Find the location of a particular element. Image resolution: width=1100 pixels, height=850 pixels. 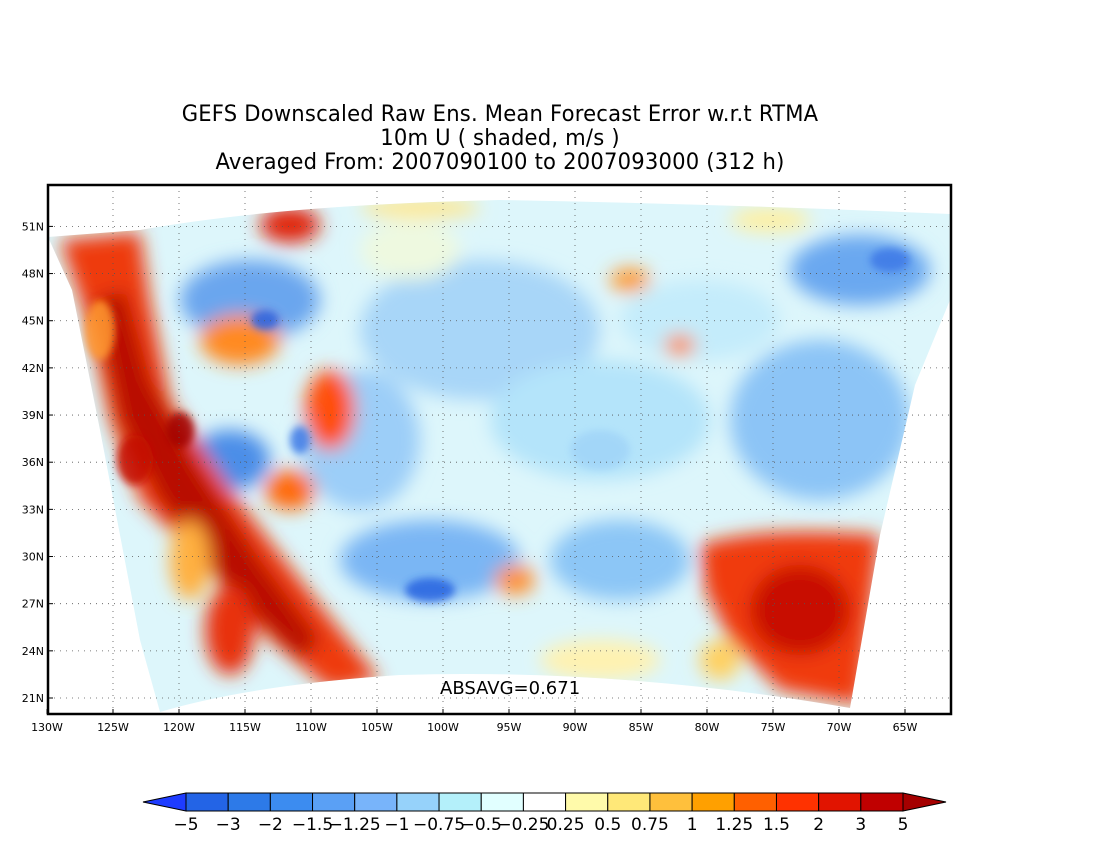

lon-tick-label: 65W is located at coordinates (905, 727).